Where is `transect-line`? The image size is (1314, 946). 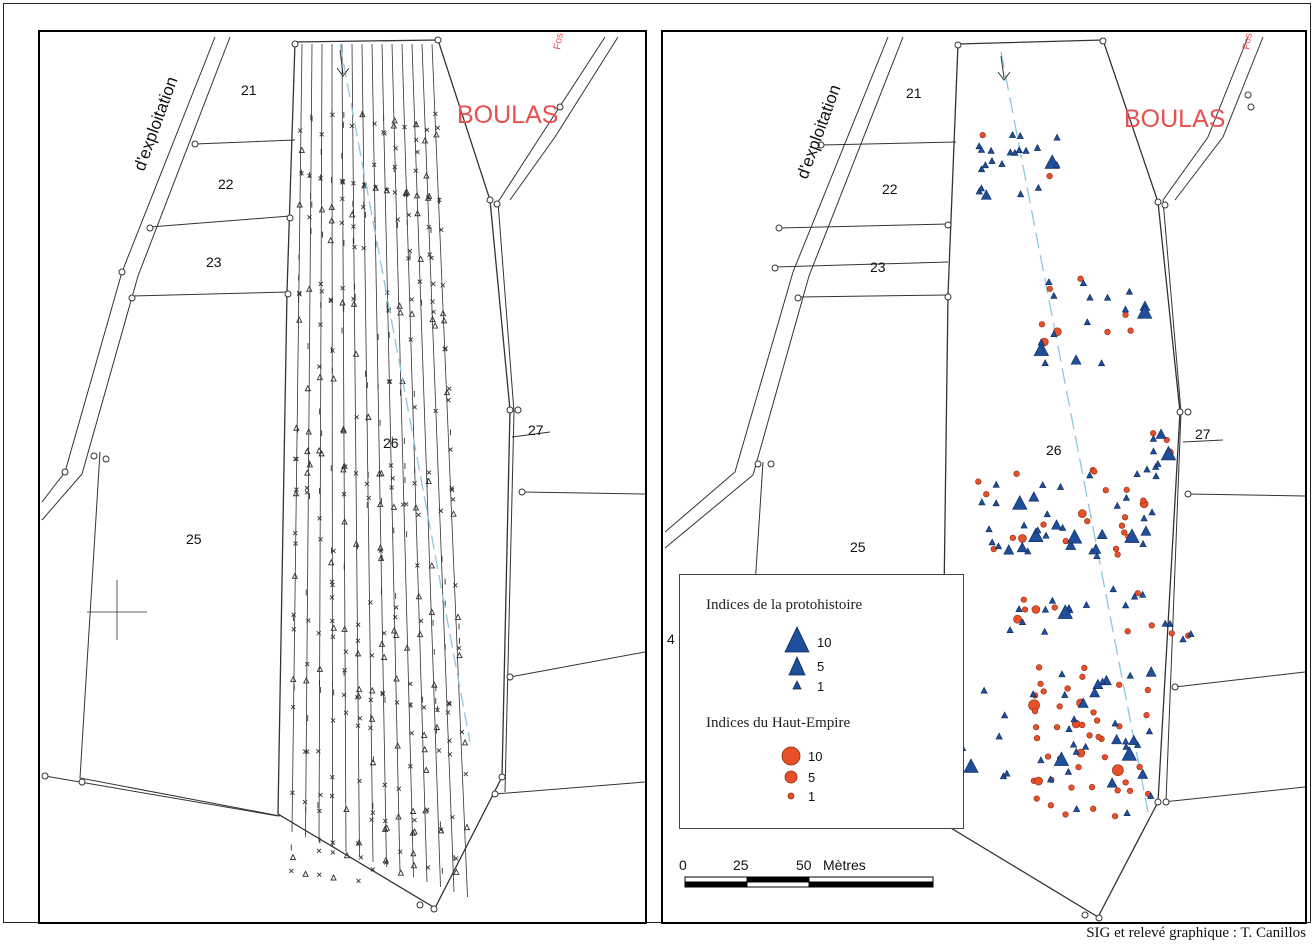 transect-line is located at coordinates (355, 450).